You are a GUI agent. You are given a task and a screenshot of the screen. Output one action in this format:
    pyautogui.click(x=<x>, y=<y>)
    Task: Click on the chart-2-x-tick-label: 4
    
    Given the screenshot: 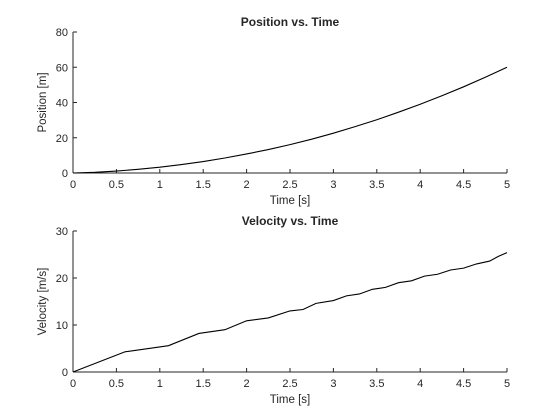 What is the action you would take?
    pyautogui.click(x=420, y=384)
    